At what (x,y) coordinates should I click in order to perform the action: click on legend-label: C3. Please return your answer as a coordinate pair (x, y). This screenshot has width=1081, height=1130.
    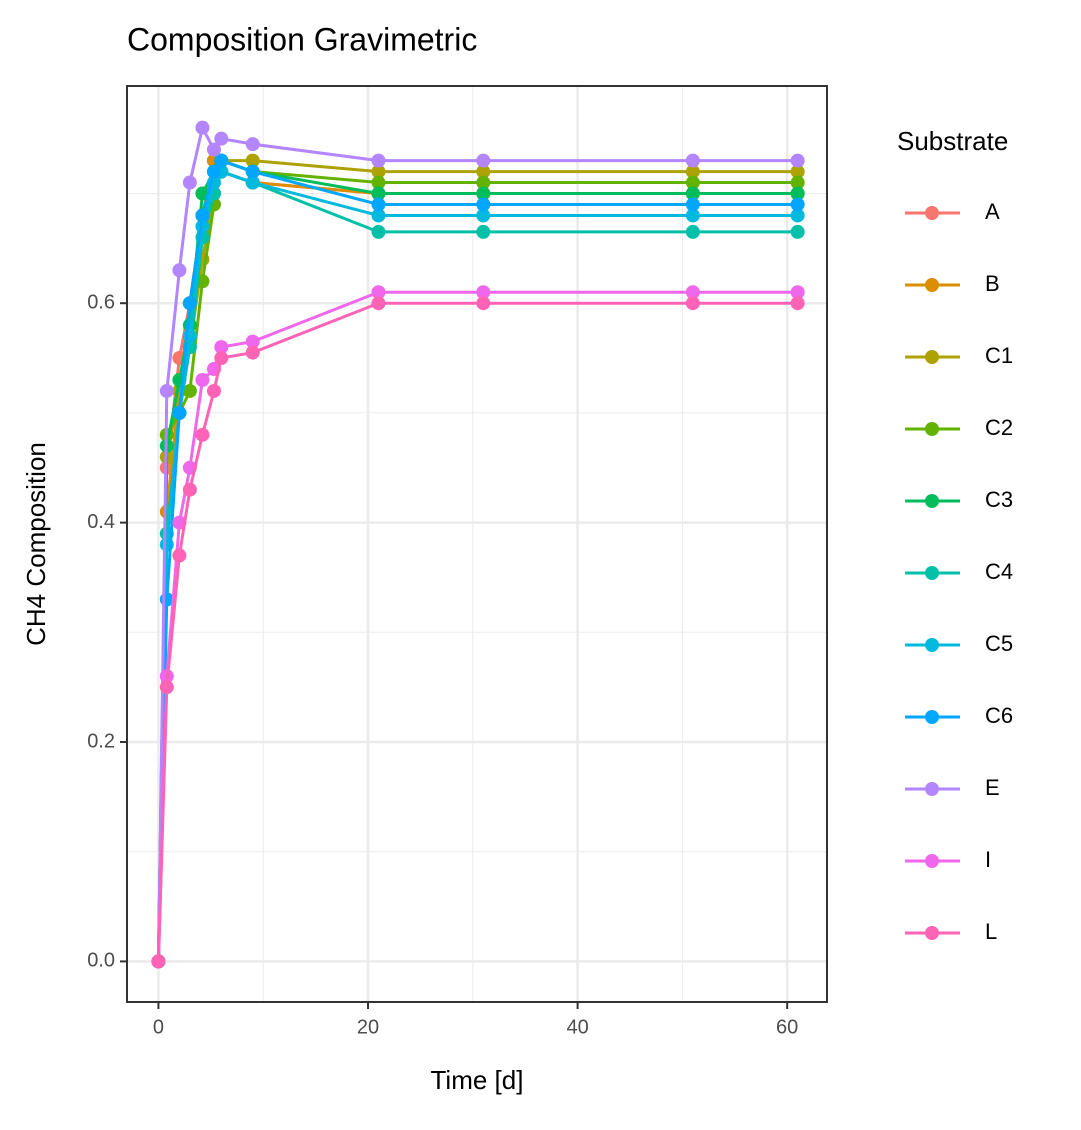
    Looking at the image, I should click on (999, 499).